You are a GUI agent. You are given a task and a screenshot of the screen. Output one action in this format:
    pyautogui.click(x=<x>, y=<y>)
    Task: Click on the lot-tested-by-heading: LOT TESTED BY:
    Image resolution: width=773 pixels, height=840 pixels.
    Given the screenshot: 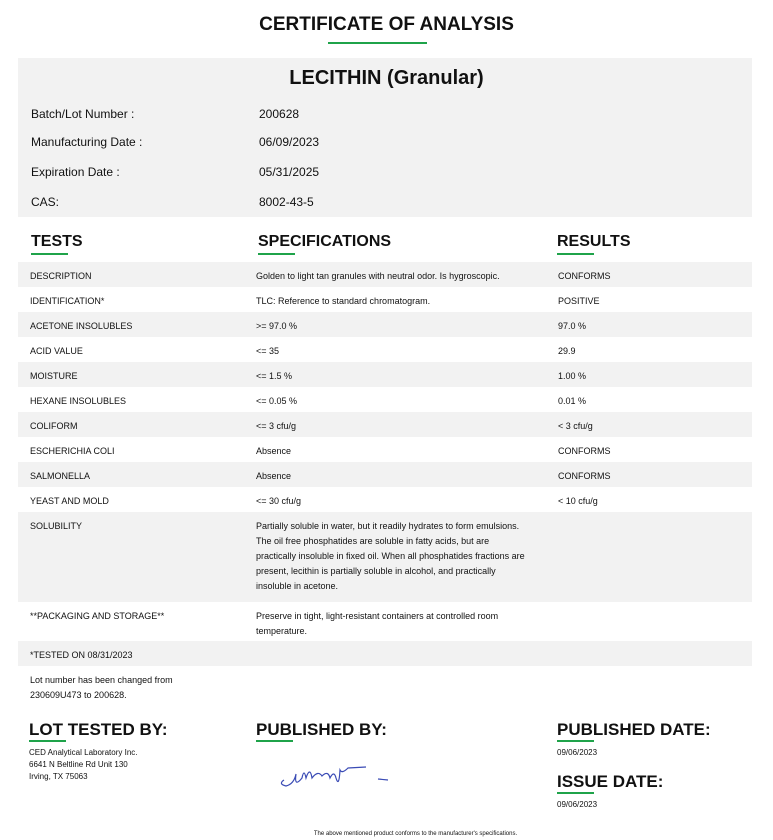 What is the action you would take?
    pyautogui.click(x=98, y=729)
    